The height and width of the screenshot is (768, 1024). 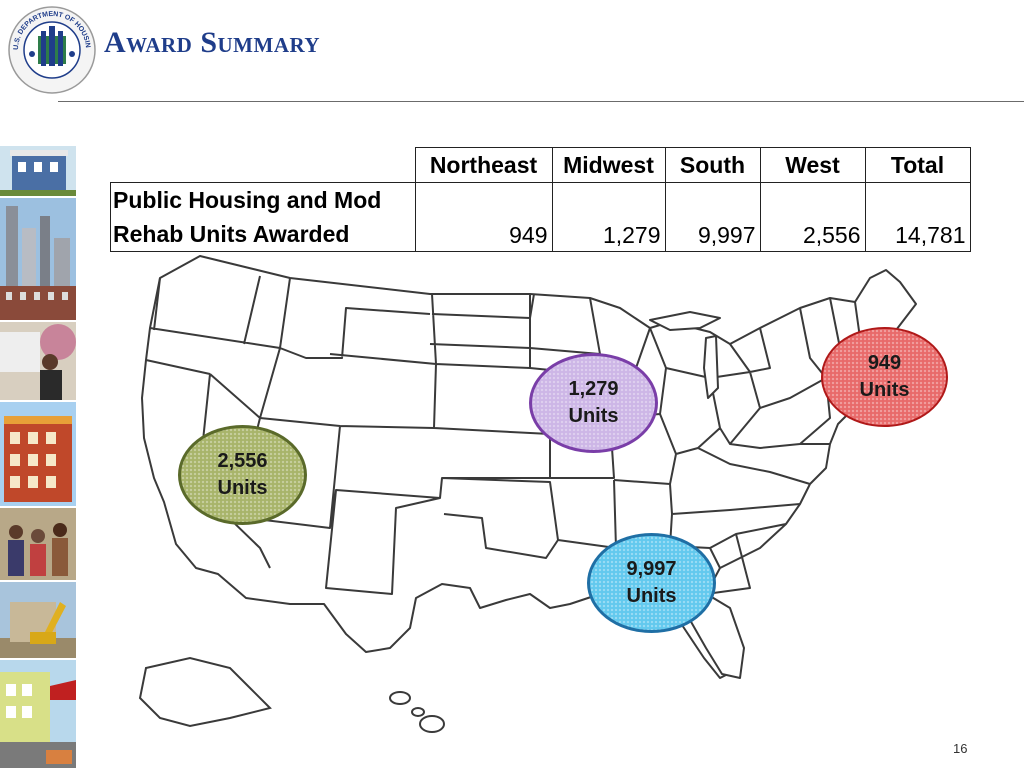 What do you see at coordinates (712, 217) in the screenshot?
I see `value-south: 9,997` at bounding box center [712, 217].